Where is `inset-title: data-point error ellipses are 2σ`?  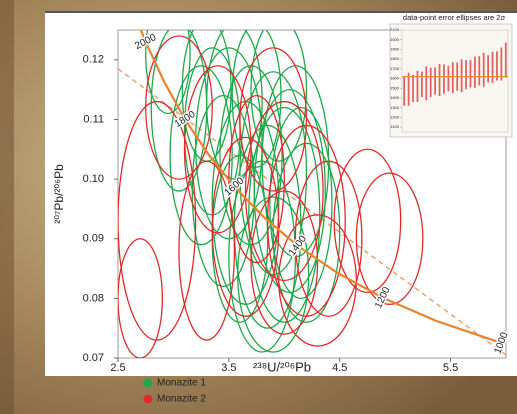 inset-title: data-point error ellipses are 2σ is located at coordinates (454, 17).